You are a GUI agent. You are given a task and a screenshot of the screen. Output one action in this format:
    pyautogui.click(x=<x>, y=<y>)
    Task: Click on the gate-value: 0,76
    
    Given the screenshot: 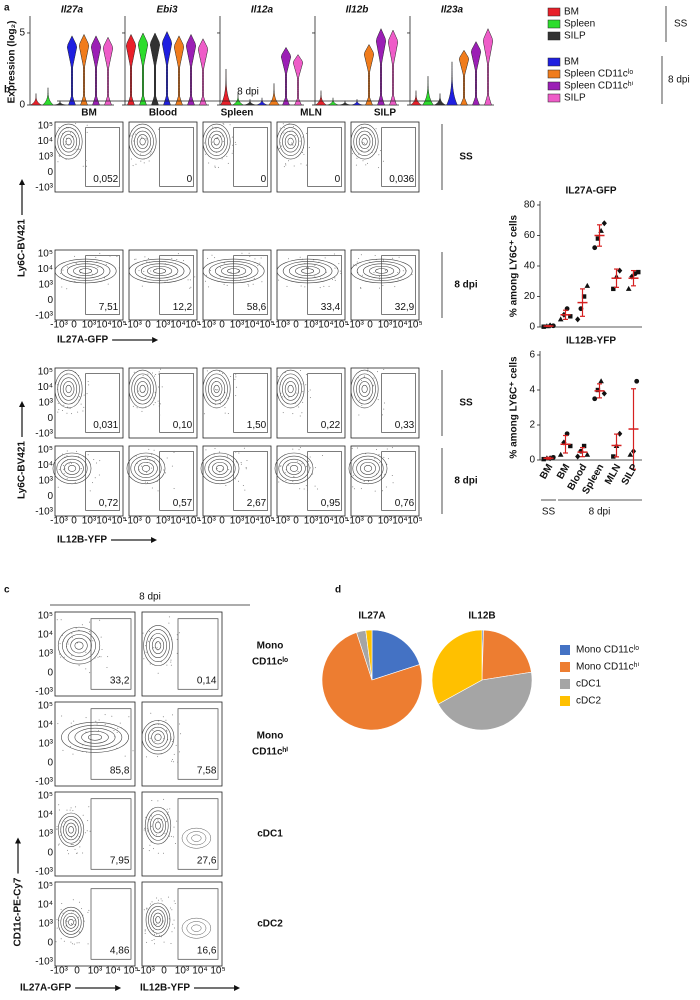 What is the action you would take?
    pyautogui.click(x=405, y=503)
    